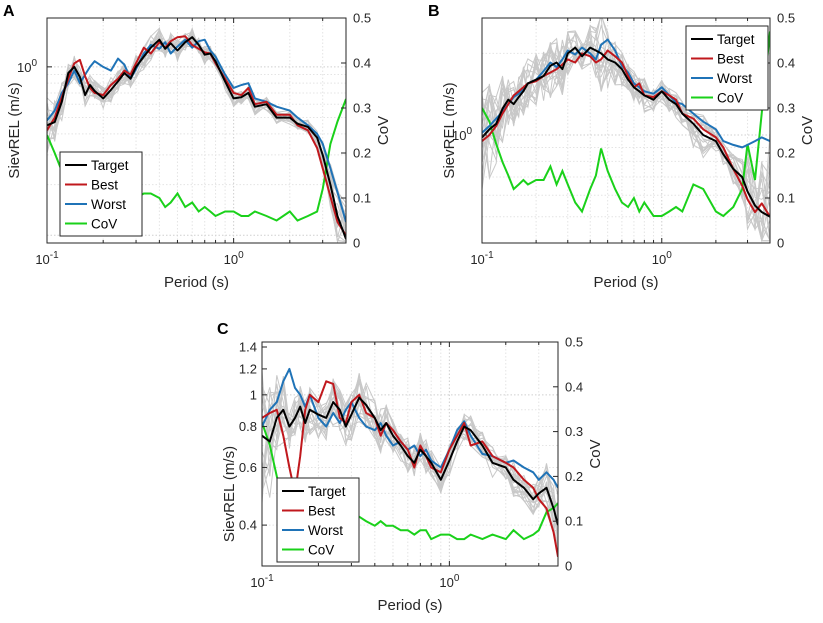 Image resolution: width=823 pixels, height=623 pixels. What do you see at coordinates (248, 346) in the screenshot?
I see `y-tick-label: 1.4` at bounding box center [248, 346].